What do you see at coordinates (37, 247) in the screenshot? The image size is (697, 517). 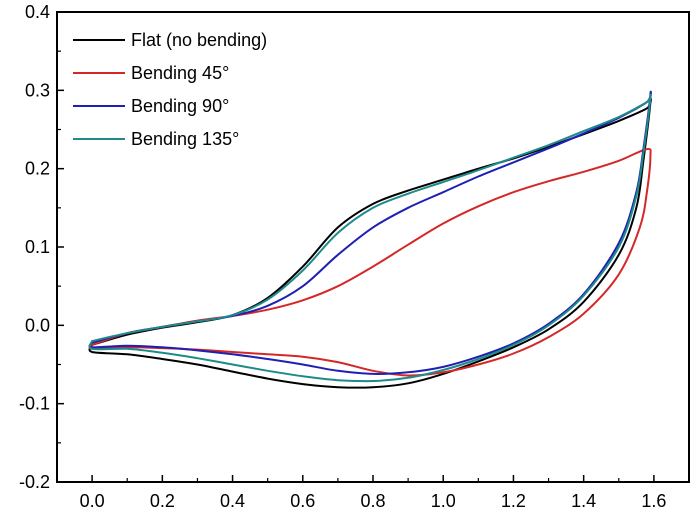 I see `y-tick-label: 0.1` at bounding box center [37, 247].